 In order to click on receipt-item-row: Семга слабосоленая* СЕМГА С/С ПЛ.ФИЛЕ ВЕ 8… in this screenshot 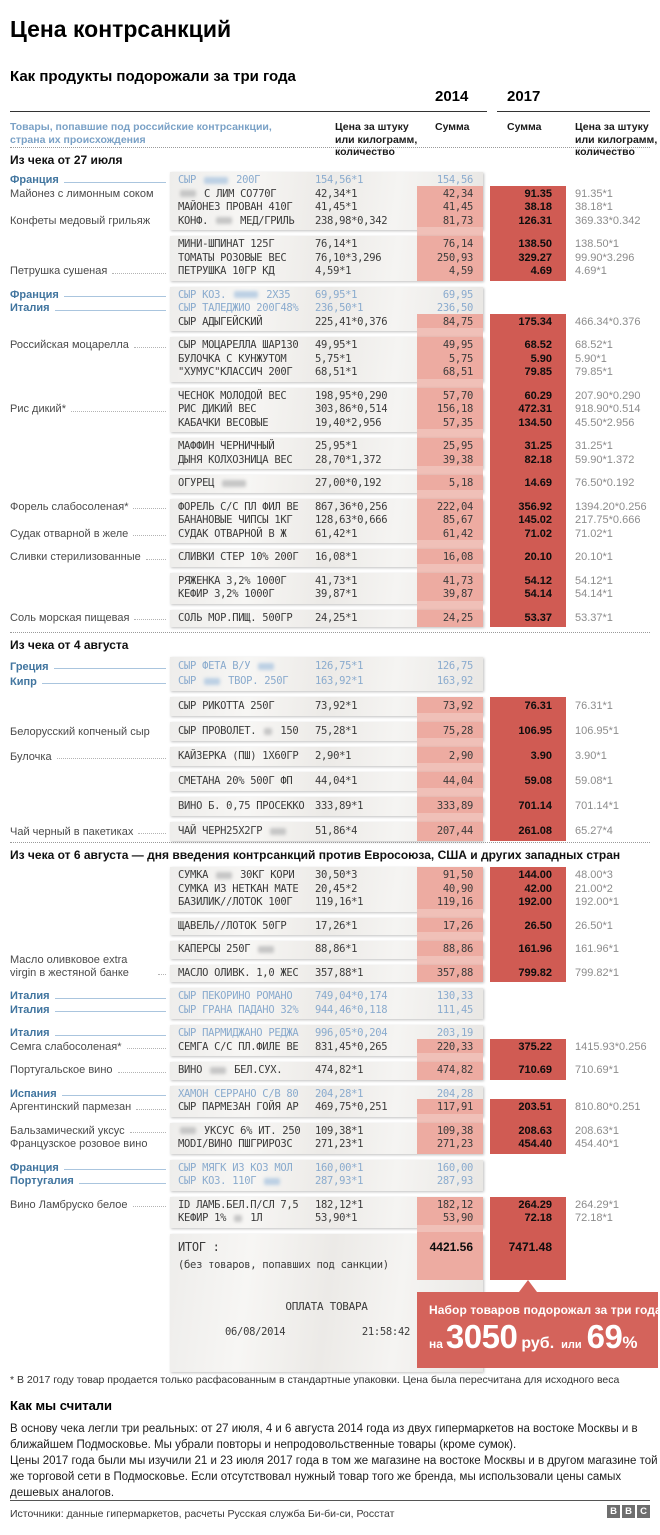, I will do `click(330, 1047)`.